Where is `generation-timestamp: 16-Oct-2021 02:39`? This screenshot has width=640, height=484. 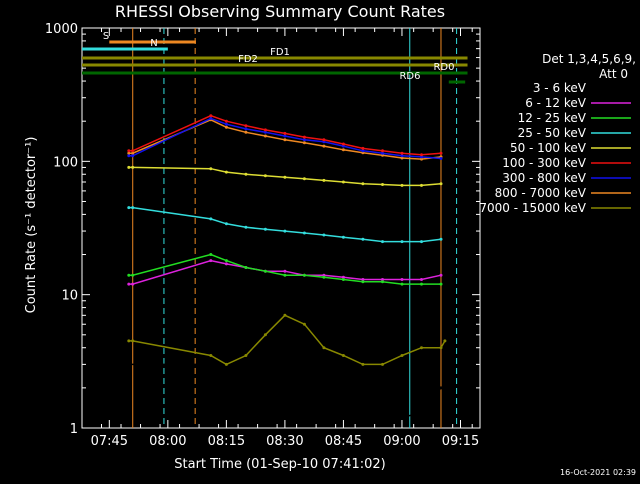
generation-timestamp: 16-Oct-2021 02:39 is located at coordinates (598, 472).